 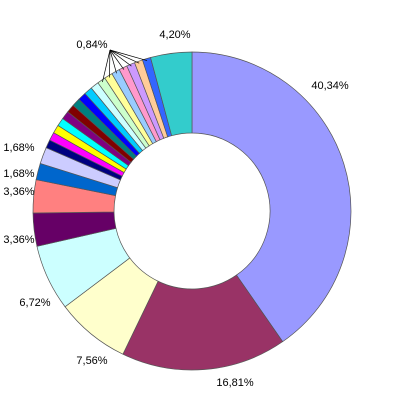 I want to click on data-label: 6,72%, so click(x=34, y=303).